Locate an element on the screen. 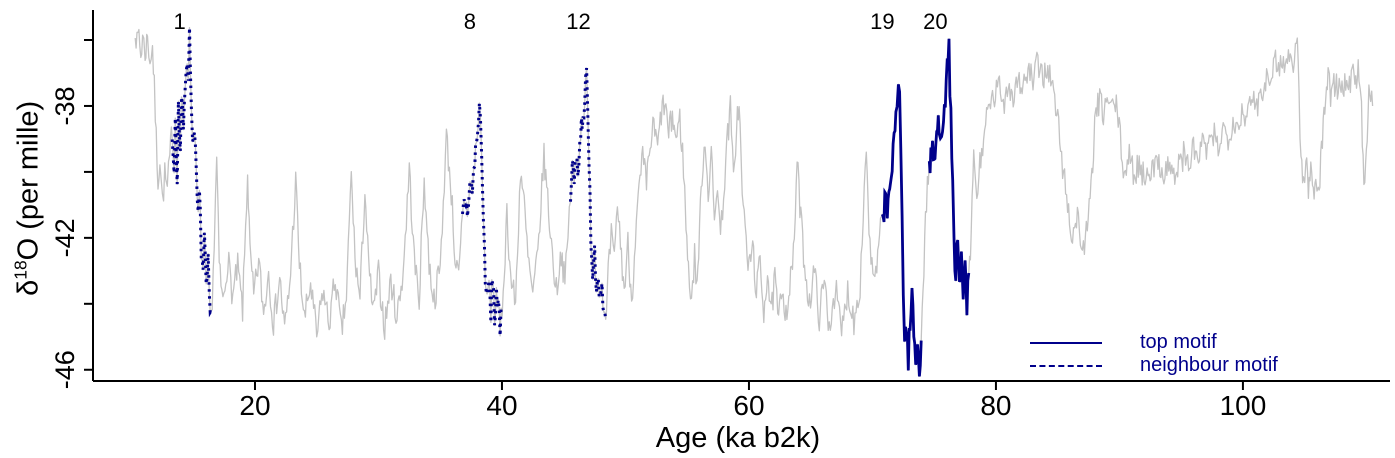  legend-row-top-motif: top motif is located at coordinates (1154, 342).